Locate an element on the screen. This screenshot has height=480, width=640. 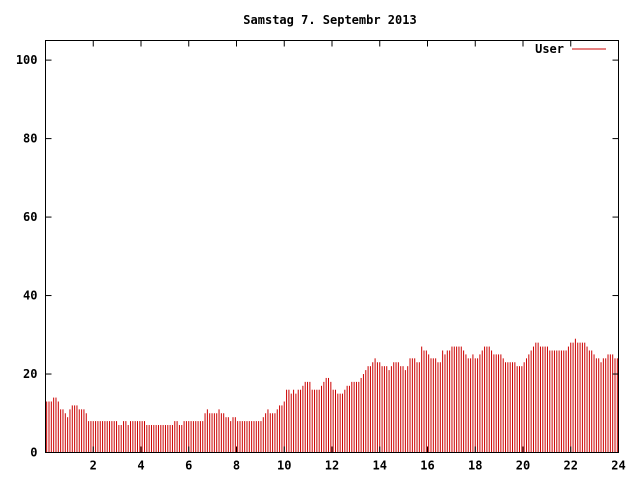
y-tick-label: 20 is located at coordinates (30, 374).